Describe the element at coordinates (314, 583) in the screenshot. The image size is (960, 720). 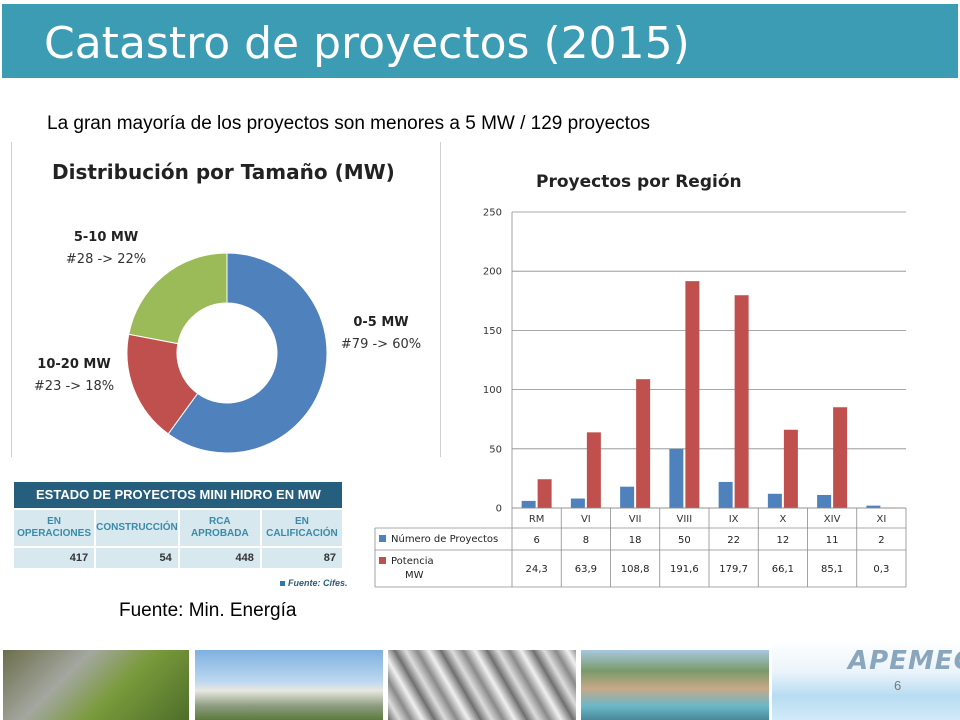
I see `status-table-source: Fuente: Cifes.` at that location.